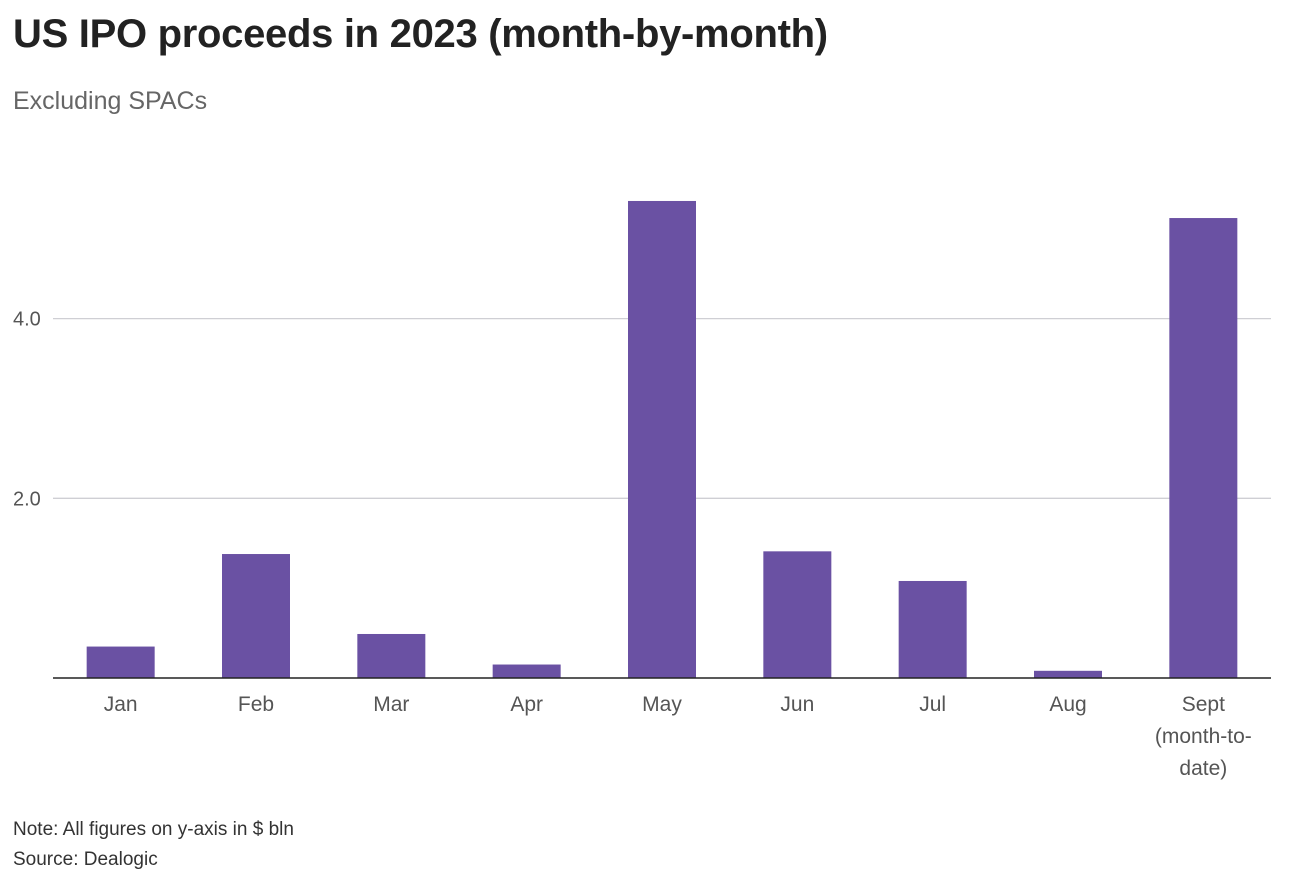  What do you see at coordinates (662, 704) in the screenshot?
I see `x-tick-label: May` at bounding box center [662, 704].